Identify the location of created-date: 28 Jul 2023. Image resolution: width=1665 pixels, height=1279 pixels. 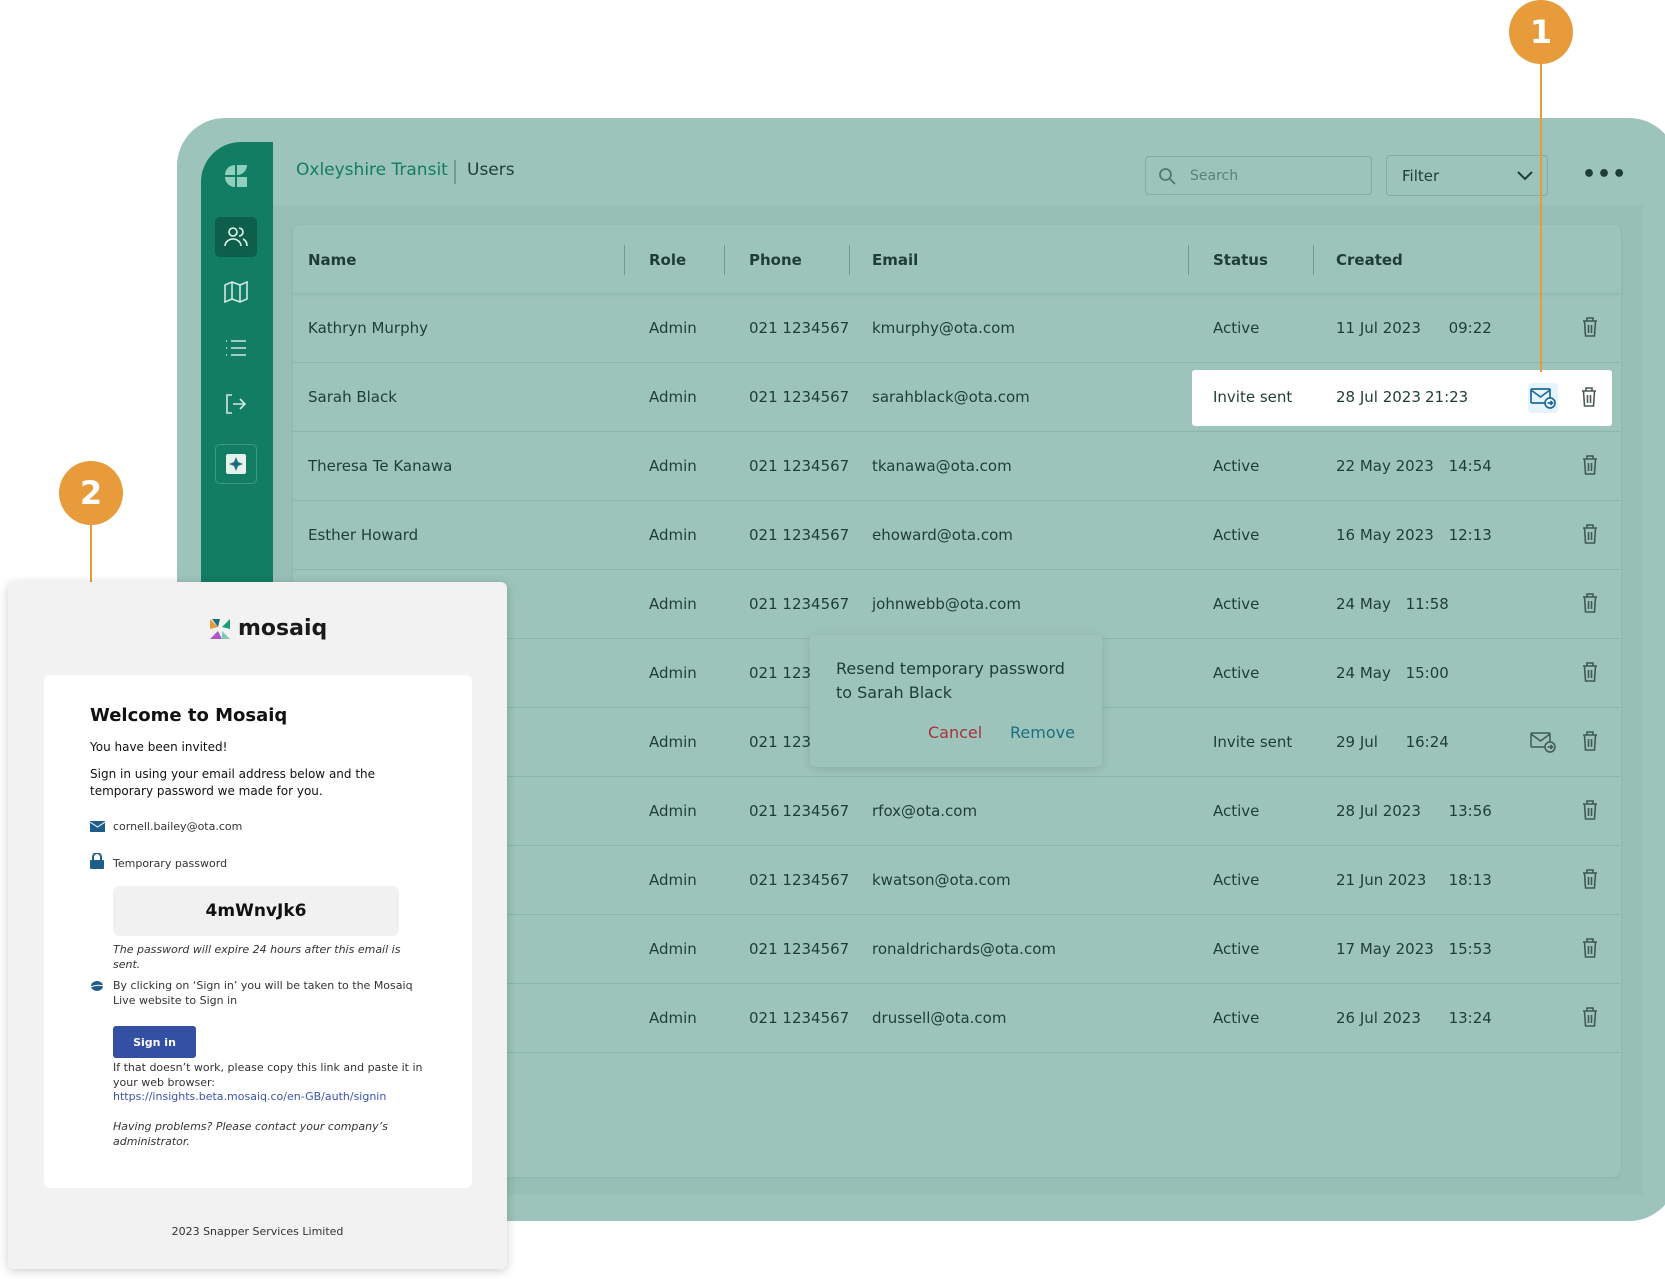
(1378, 811).